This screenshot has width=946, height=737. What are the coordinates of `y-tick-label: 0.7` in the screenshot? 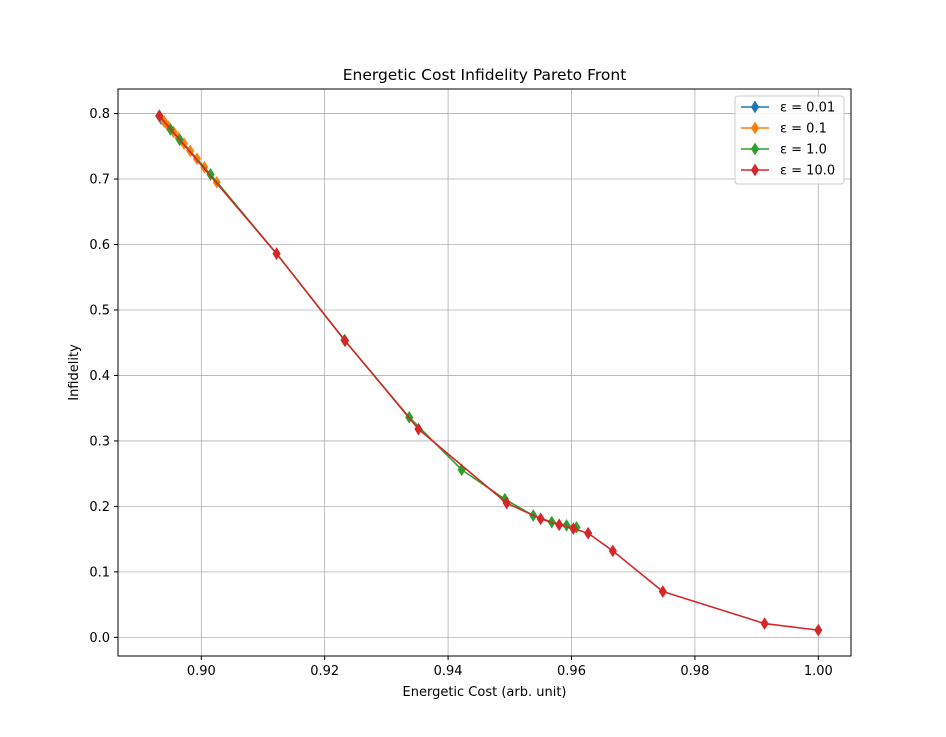 It's located at (99, 180).